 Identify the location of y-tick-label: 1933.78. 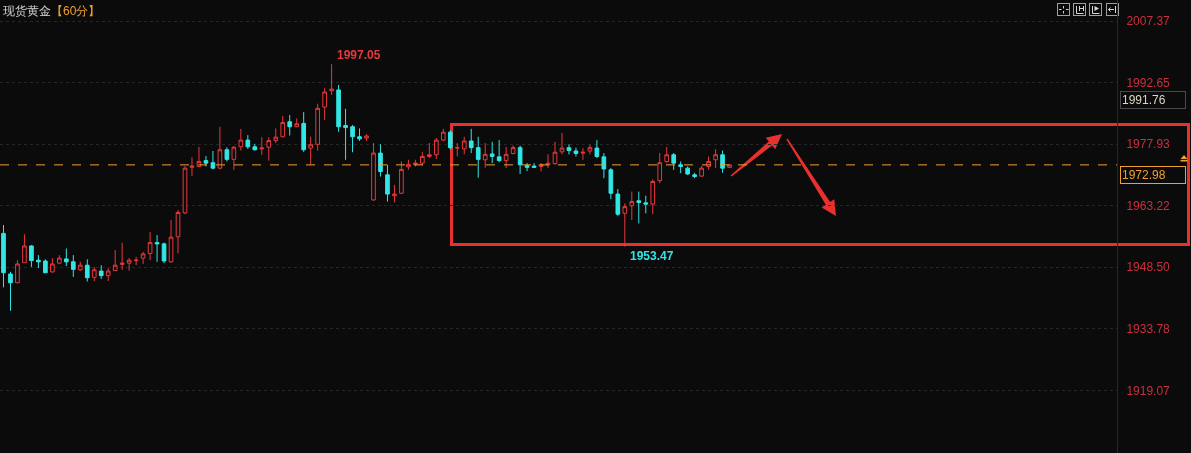
(1148, 329).